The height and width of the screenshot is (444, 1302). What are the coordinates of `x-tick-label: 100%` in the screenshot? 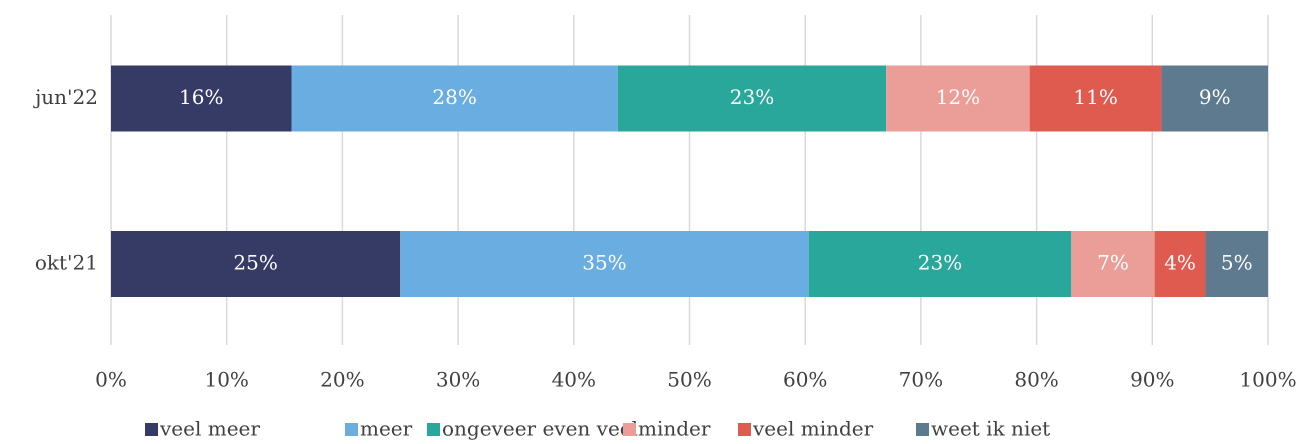 It's located at (1267, 380).